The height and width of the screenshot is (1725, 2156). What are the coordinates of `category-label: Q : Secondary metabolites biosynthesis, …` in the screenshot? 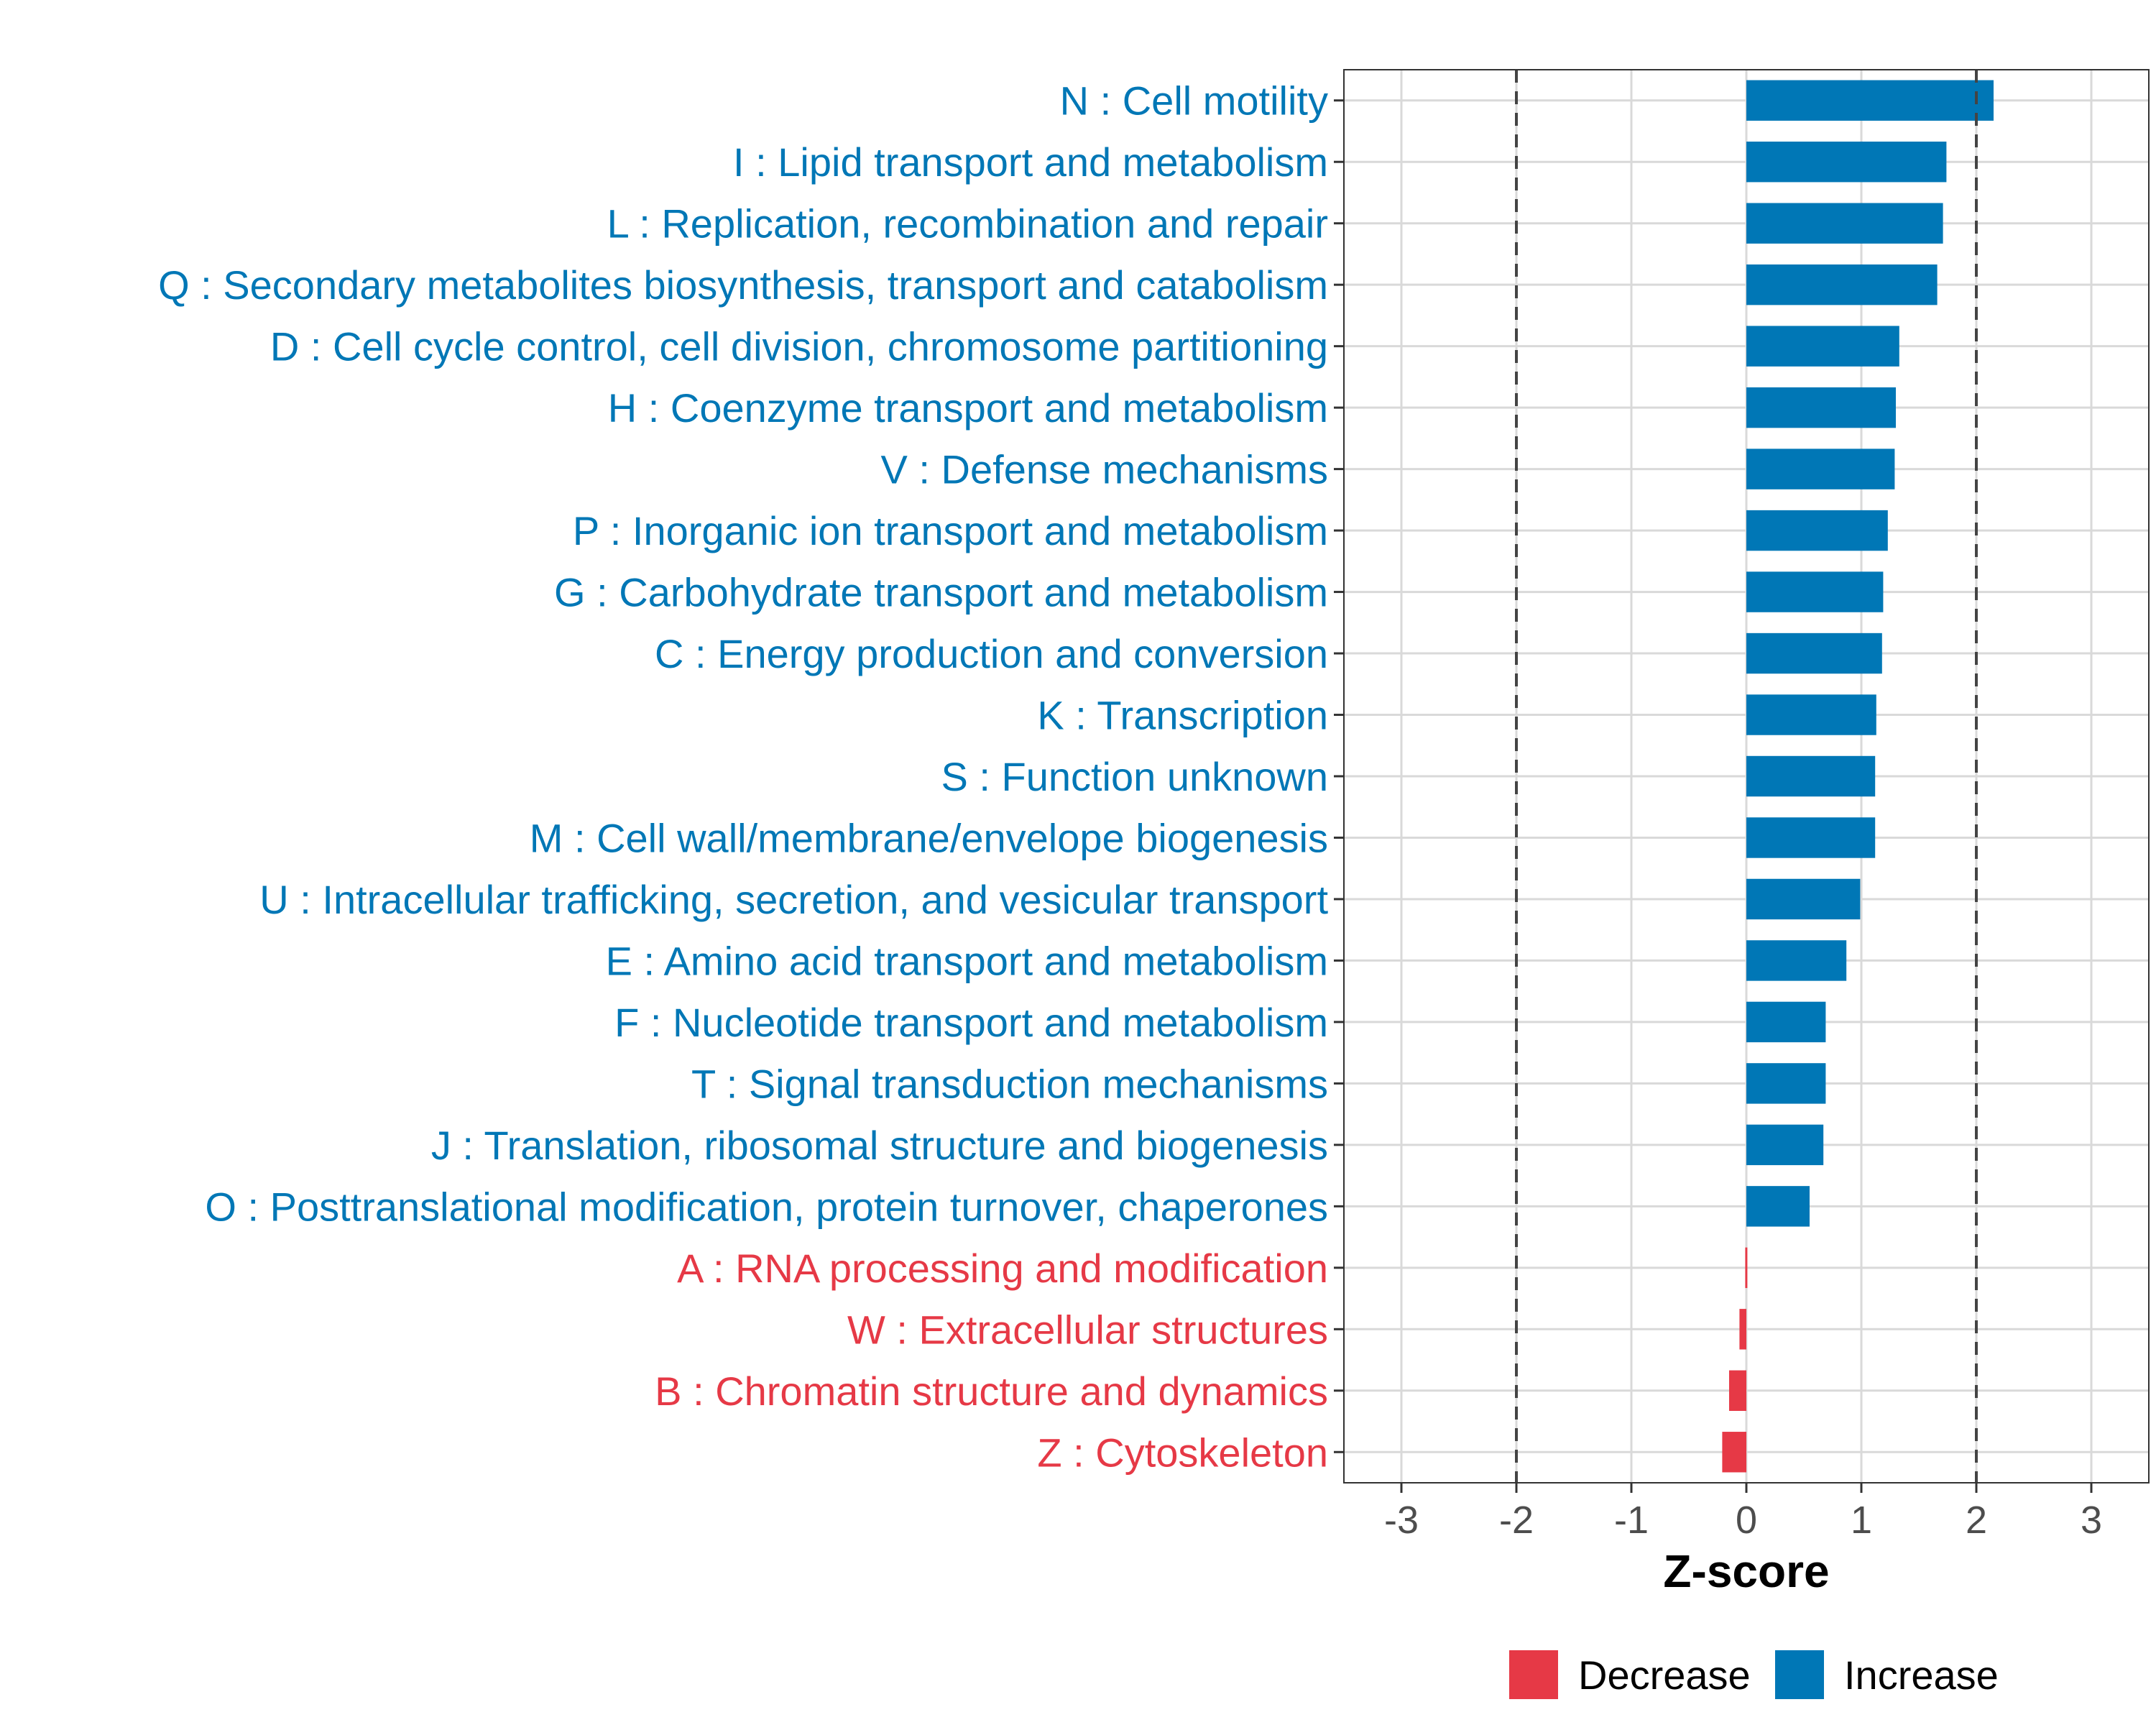 It's located at (743, 285).